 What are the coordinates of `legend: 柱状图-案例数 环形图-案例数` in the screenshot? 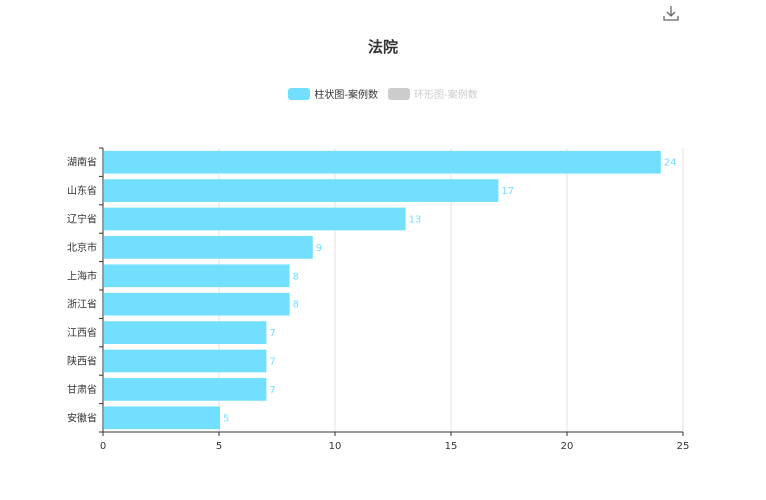 It's located at (383, 93).